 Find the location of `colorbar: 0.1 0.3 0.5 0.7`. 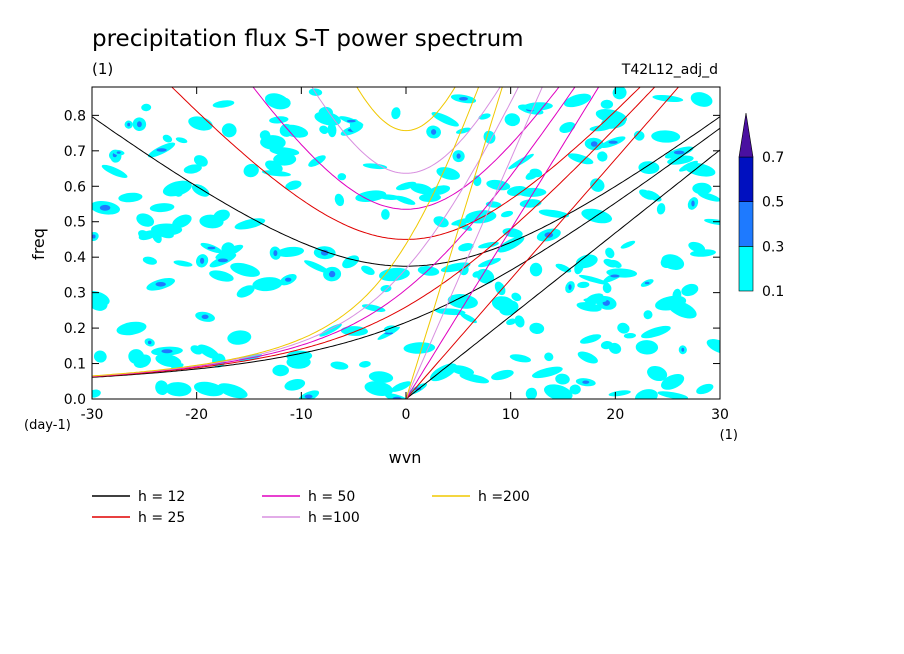

colorbar: 0.1 0.3 0.5 0.7 is located at coordinates (761, 206).